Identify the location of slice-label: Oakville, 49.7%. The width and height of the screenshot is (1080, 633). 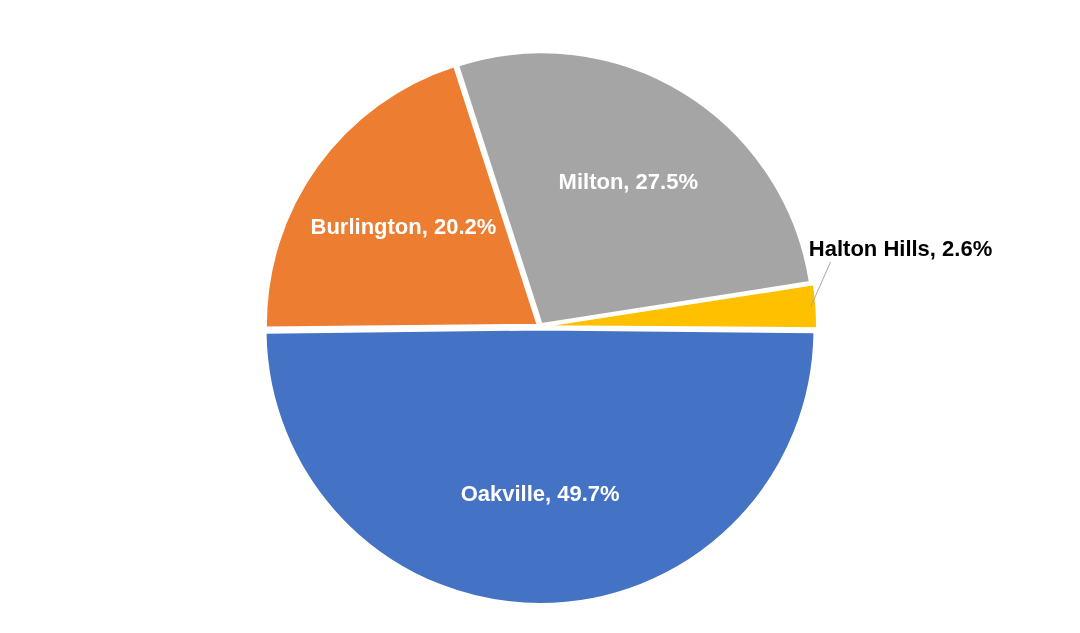
(540, 493).